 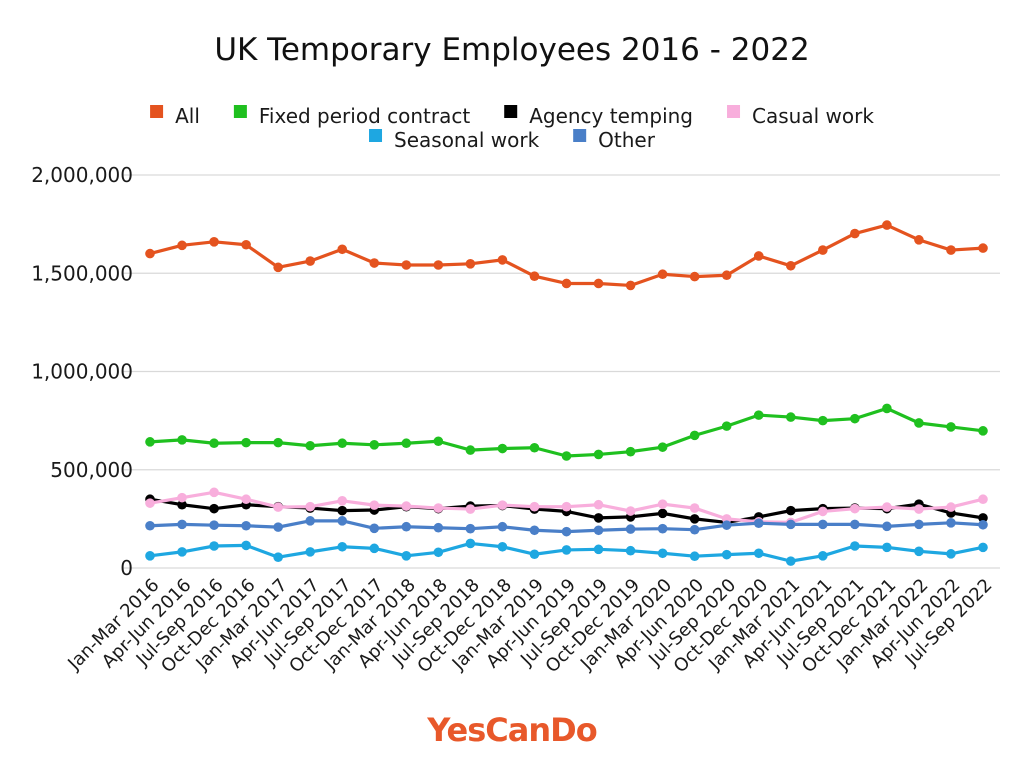 What do you see at coordinates (82, 175) in the screenshot?
I see `y-tick-label: 2,000,000` at bounding box center [82, 175].